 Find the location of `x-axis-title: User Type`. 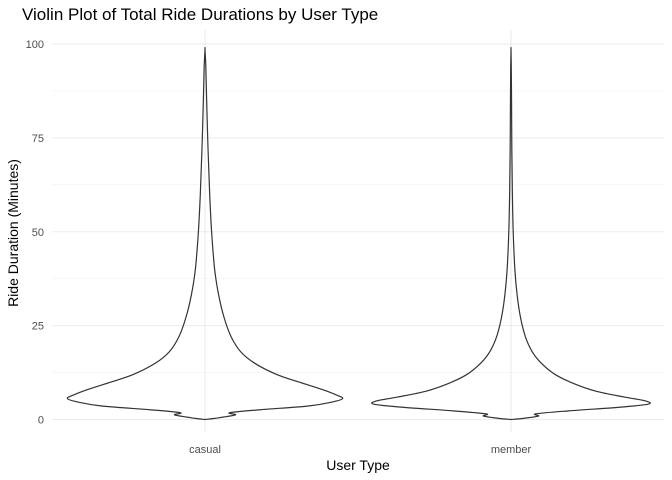

x-axis-title: User Type is located at coordinates (358, 465).